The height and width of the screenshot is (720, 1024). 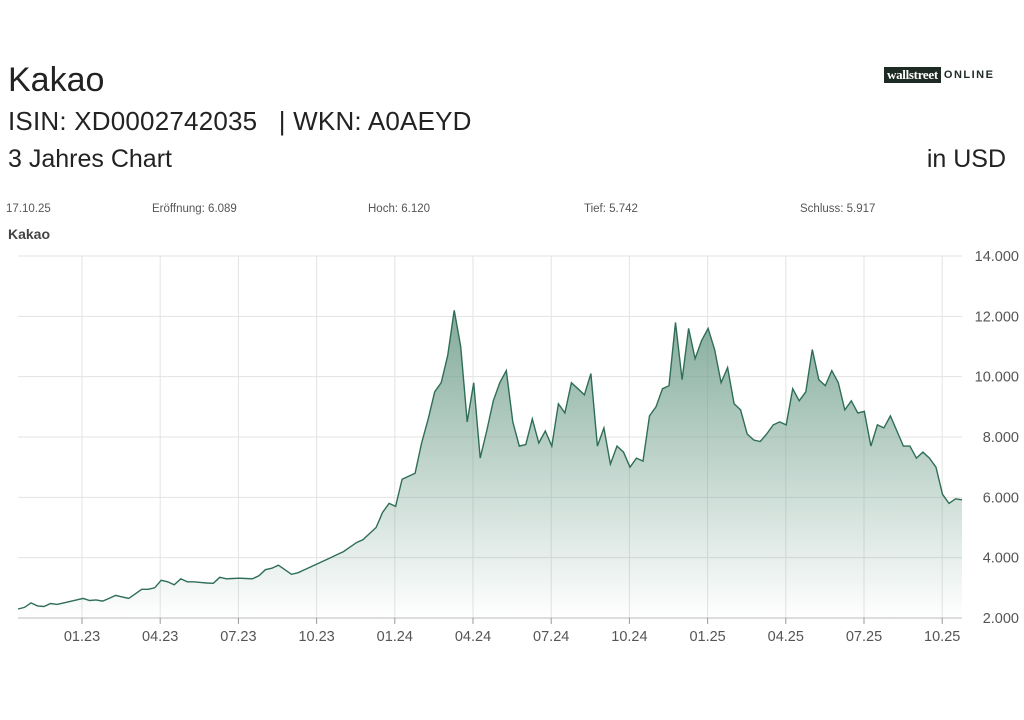 What do you see at coordinates (707, 637) in the screenshot?
I see `x-tick-label: 01.25` at bounding box center [707, 637].